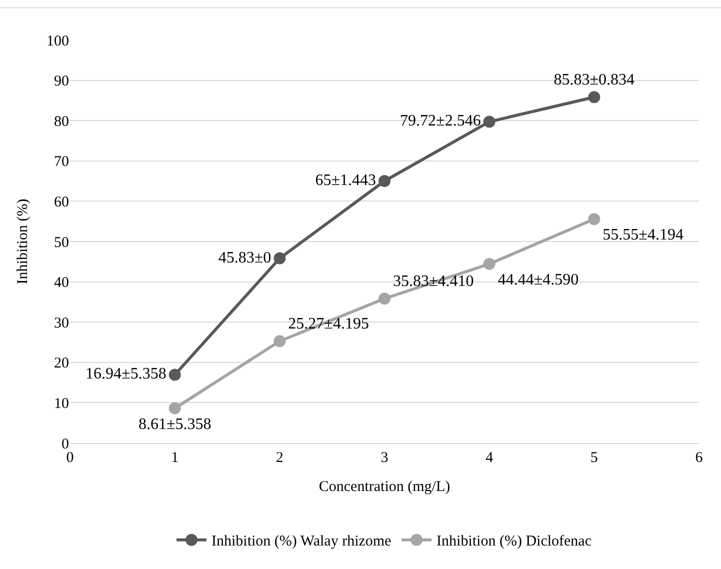  Describe the element at coordinates (175, 424) in the screenshot. I see `data-label: 8.61±5.358` at that location.